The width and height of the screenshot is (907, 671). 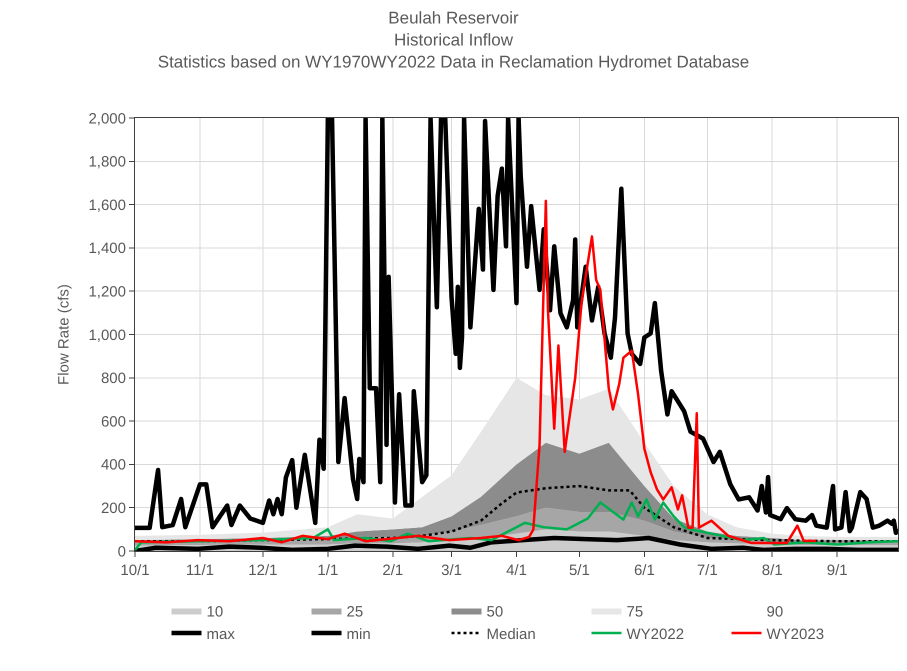 What do you see at coordinates (107, 249) in the screenshot?
I see `y-tick-label: 1,400` at bounding box center [107, 249].